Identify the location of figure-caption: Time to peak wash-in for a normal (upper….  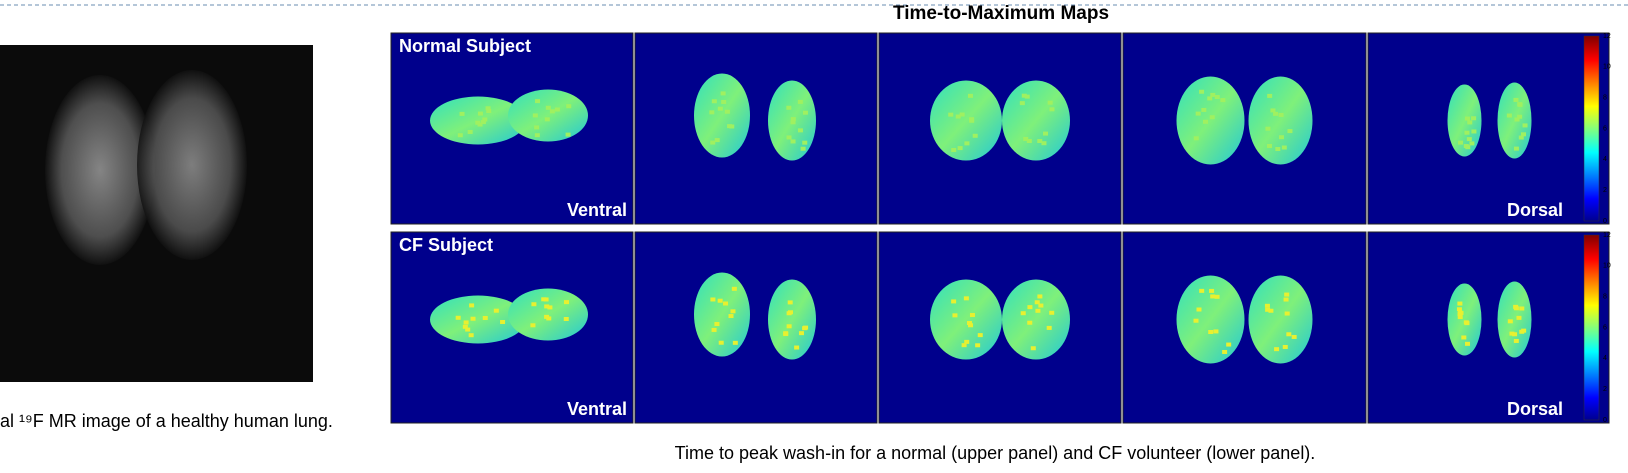
(995, 453).